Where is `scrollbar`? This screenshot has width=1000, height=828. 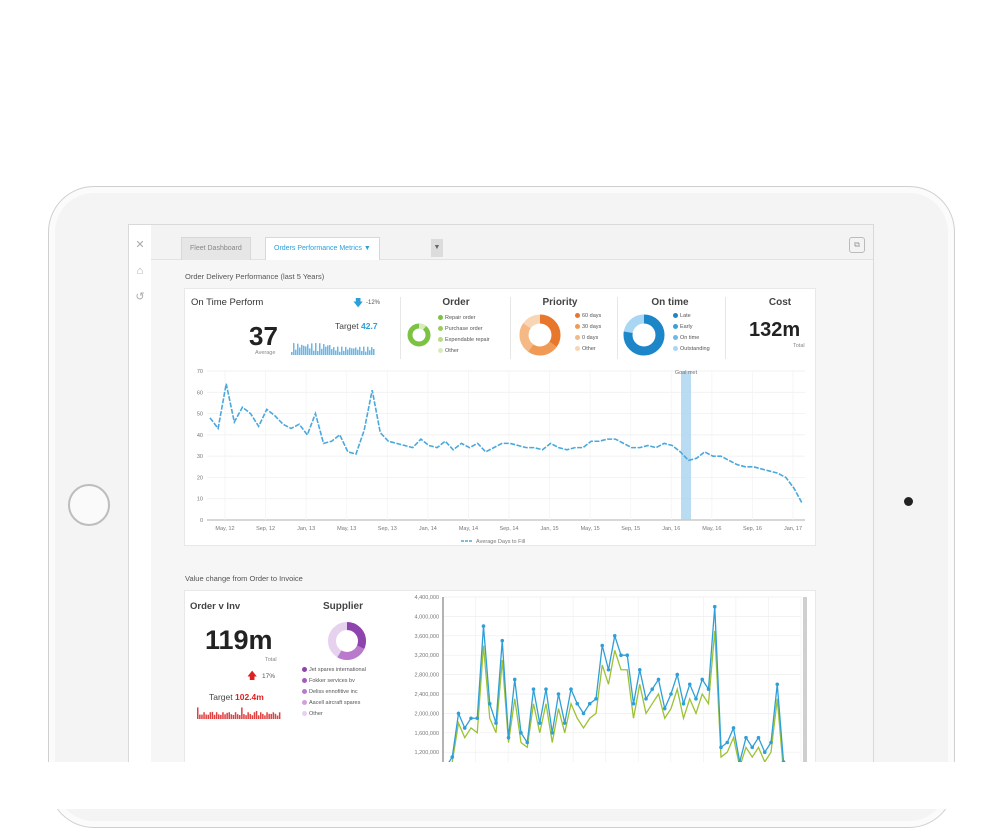 scrollbar is located at coordinates (805, 691).